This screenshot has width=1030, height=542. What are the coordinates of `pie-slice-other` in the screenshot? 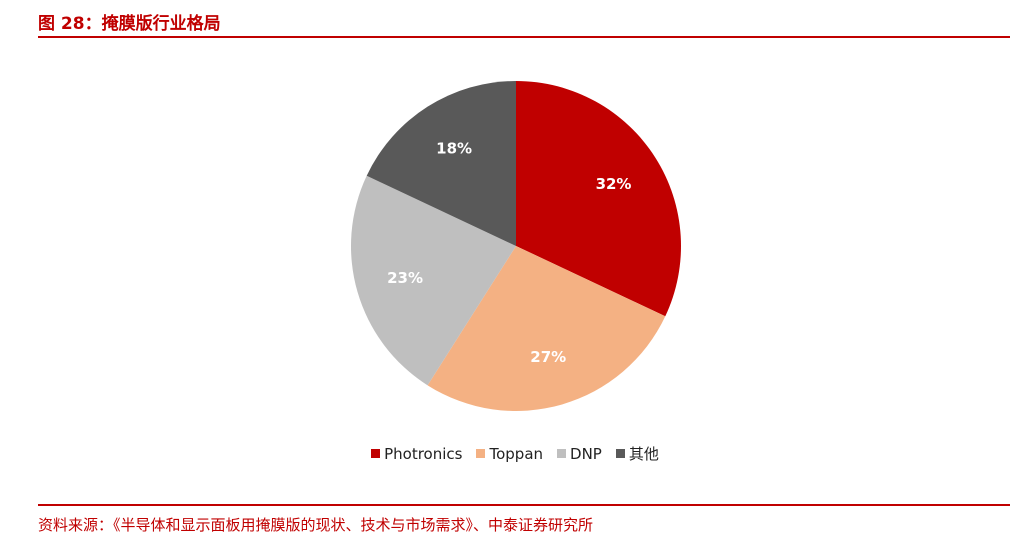 It's located at (441, 163).